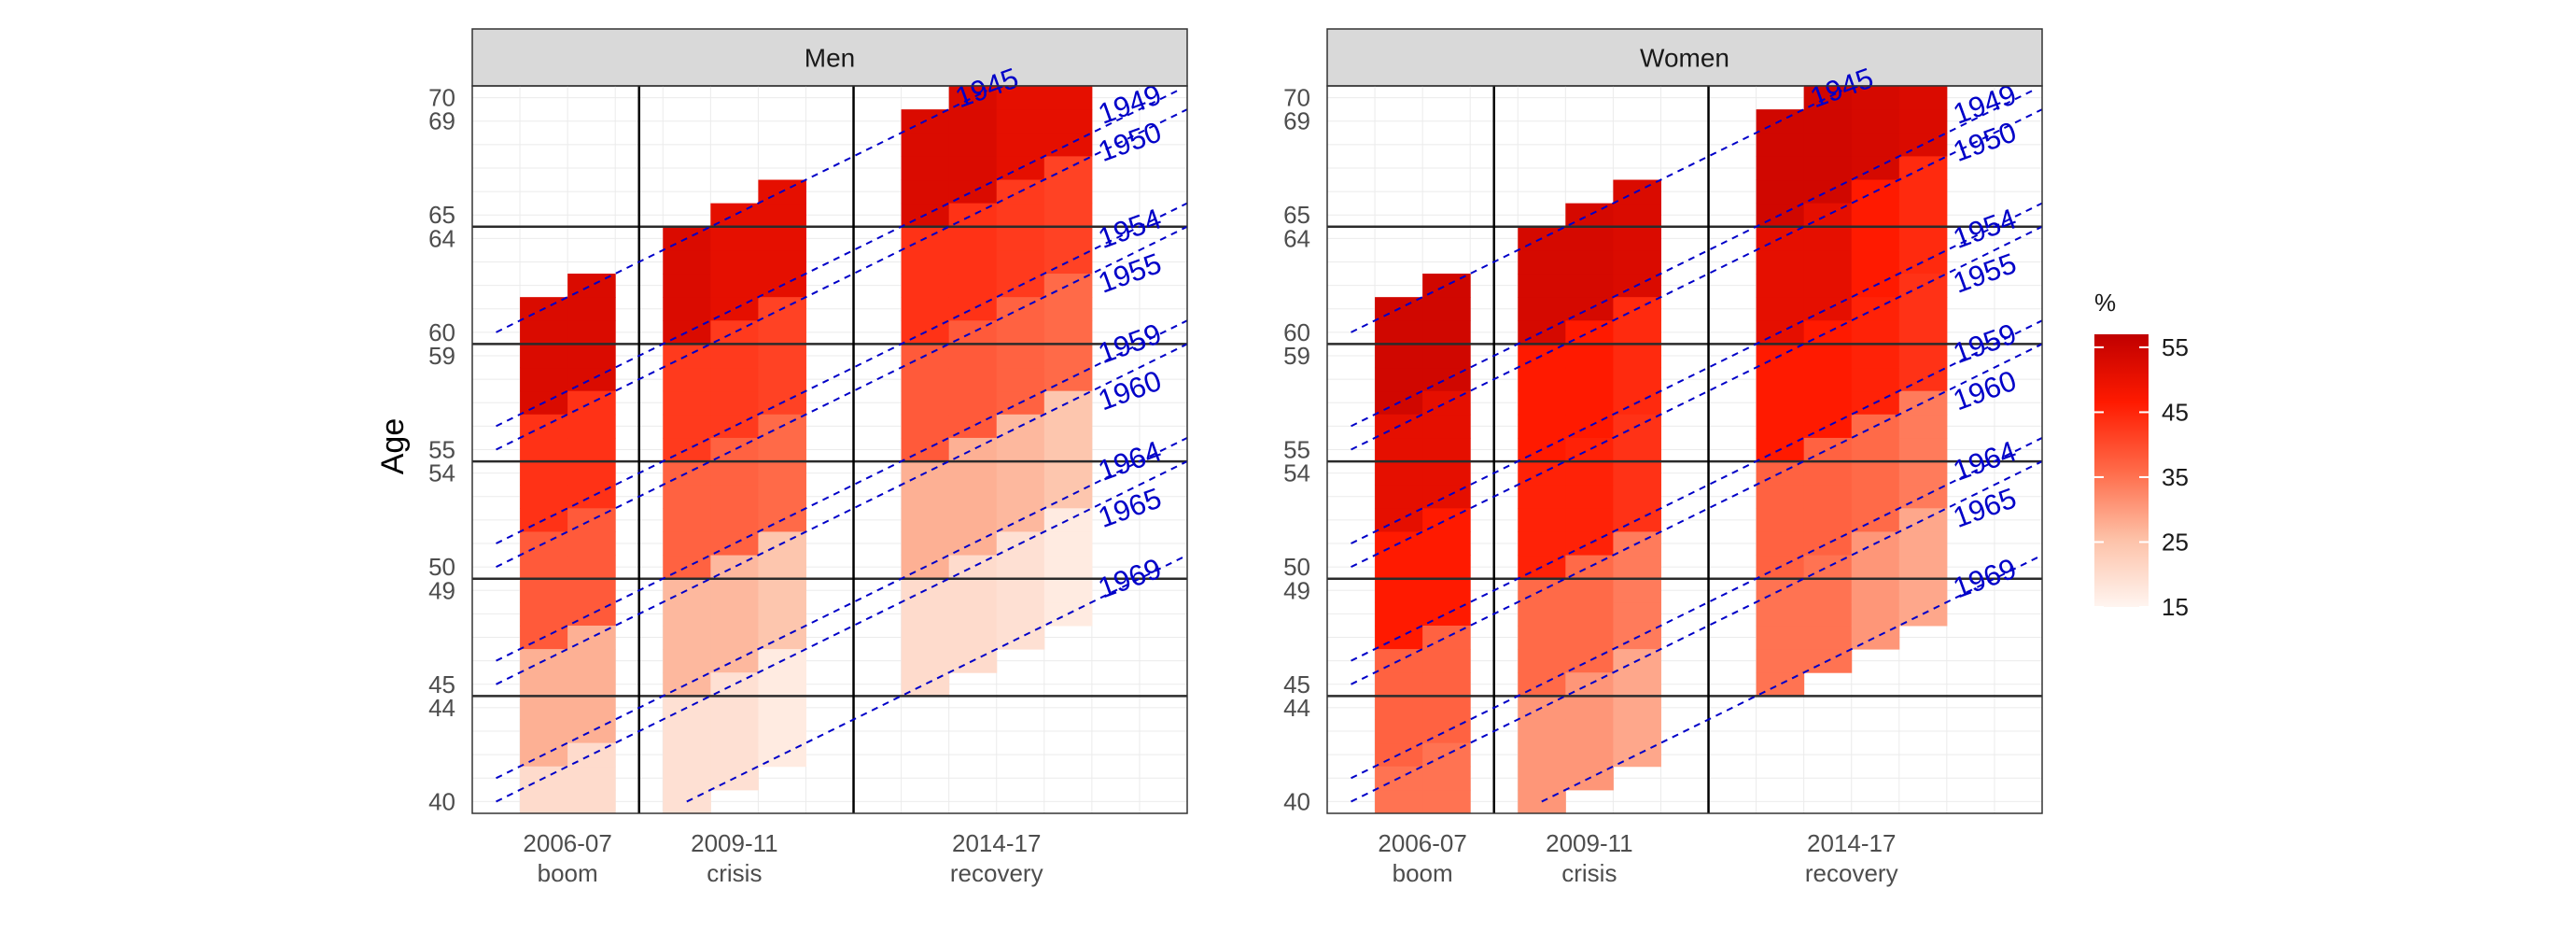  Describe the element at coordinates (2175, 347) in the screenshot. I see `legend-tick-label: 55` at that location.